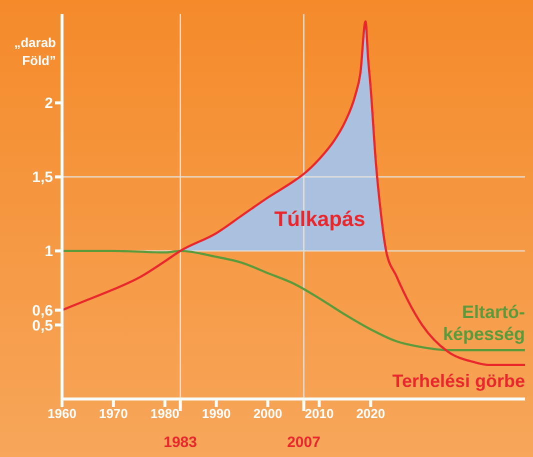  What do you see at coordinates (62, 414) in the screenshot?
I see `x-tick-label: 1960` at bounding box center [62, 414].